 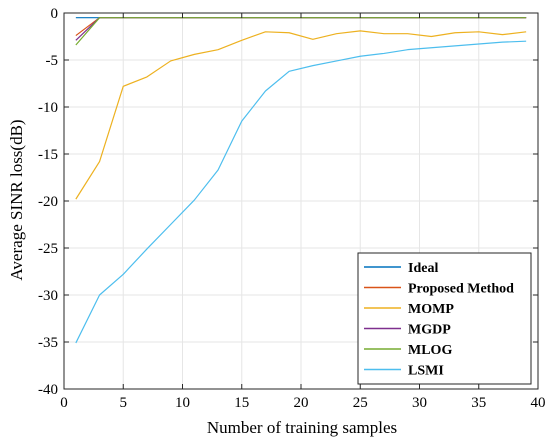 I want to click on legend-entry: Proposed Method, so click(x=461, y=289).